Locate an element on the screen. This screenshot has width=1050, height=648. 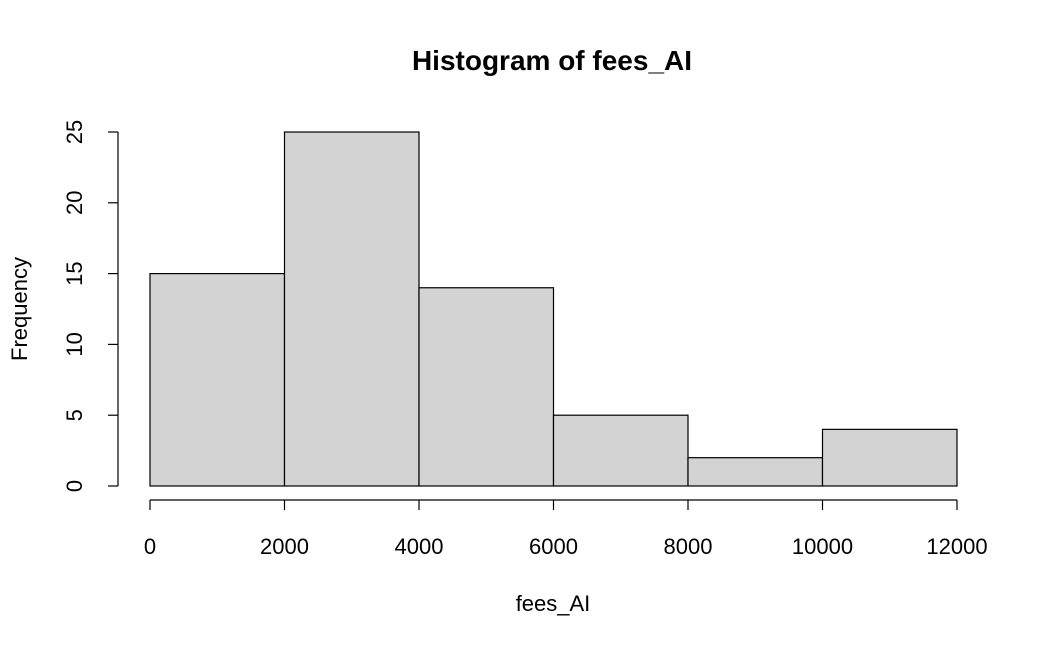
y-tick-label: 0 is located at coordinates (74, 486).